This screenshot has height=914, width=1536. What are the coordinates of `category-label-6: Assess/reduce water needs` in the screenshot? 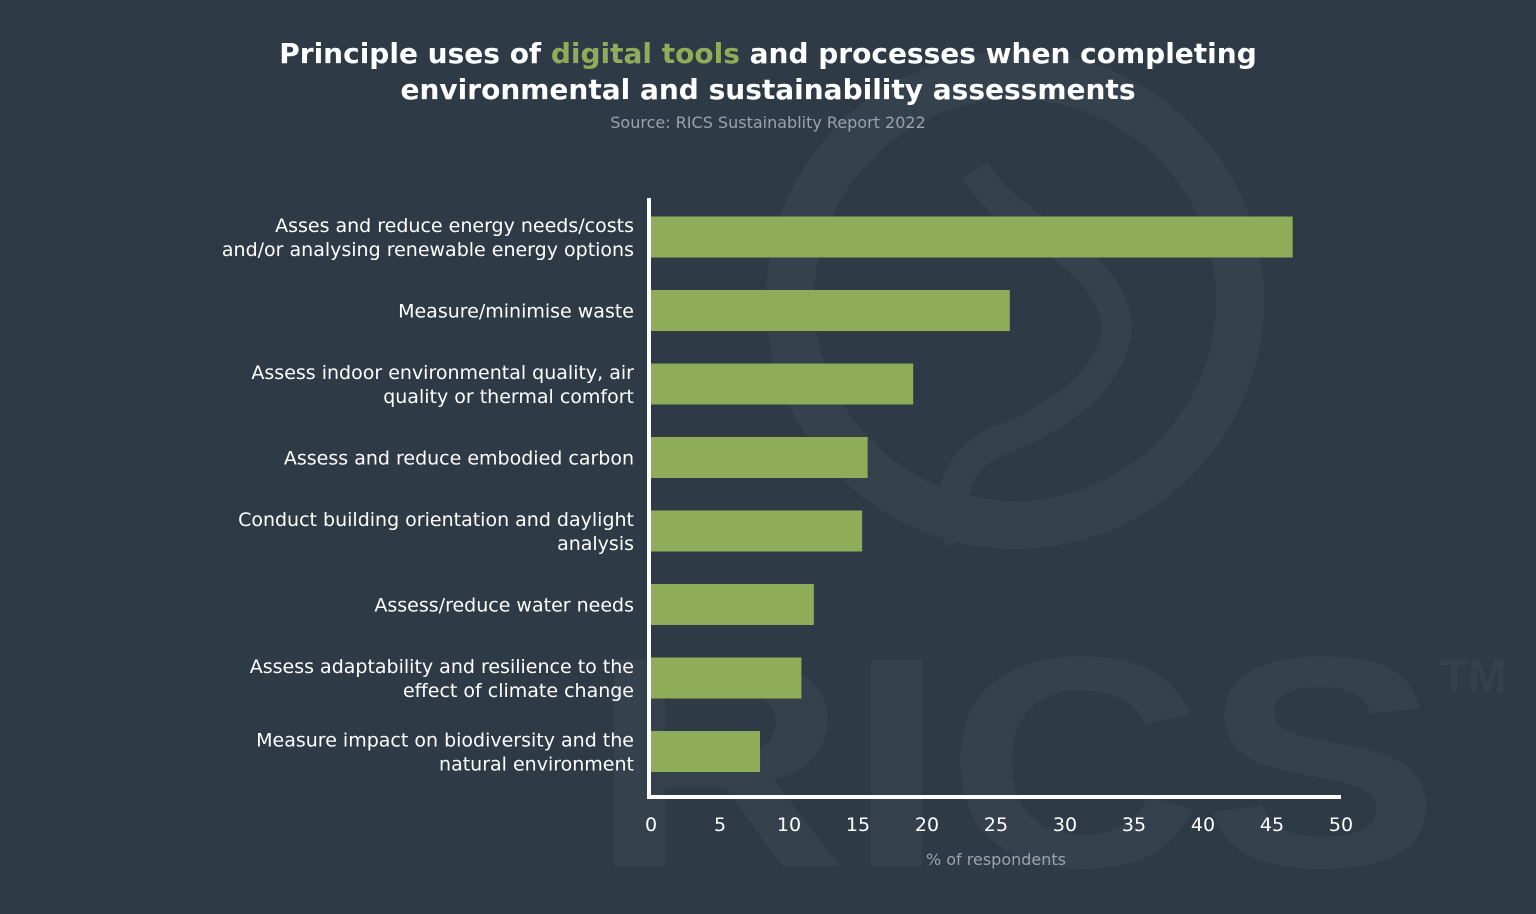 It's located at (504, 606).